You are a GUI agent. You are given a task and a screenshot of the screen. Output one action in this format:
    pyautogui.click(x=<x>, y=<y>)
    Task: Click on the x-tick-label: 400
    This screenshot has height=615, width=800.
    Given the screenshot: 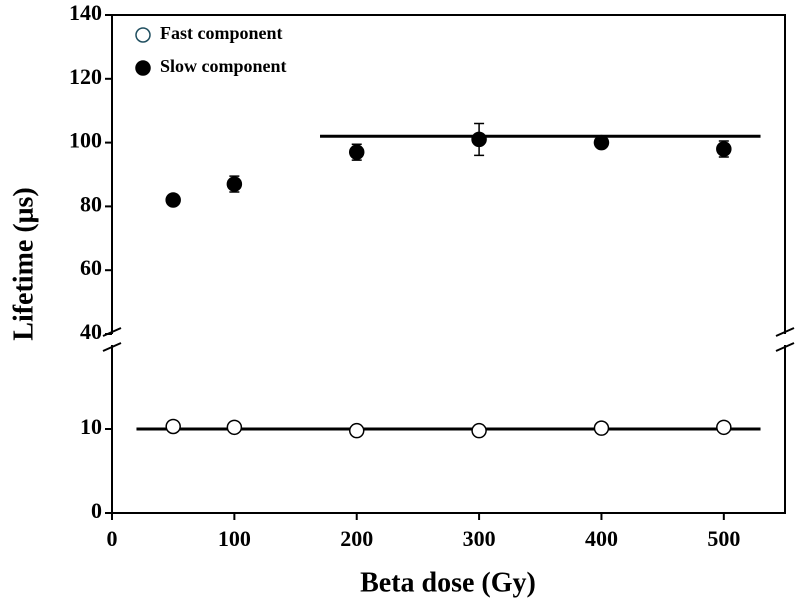 What is the action you would take?
    pyautogui.click(x=601, y=538)
    